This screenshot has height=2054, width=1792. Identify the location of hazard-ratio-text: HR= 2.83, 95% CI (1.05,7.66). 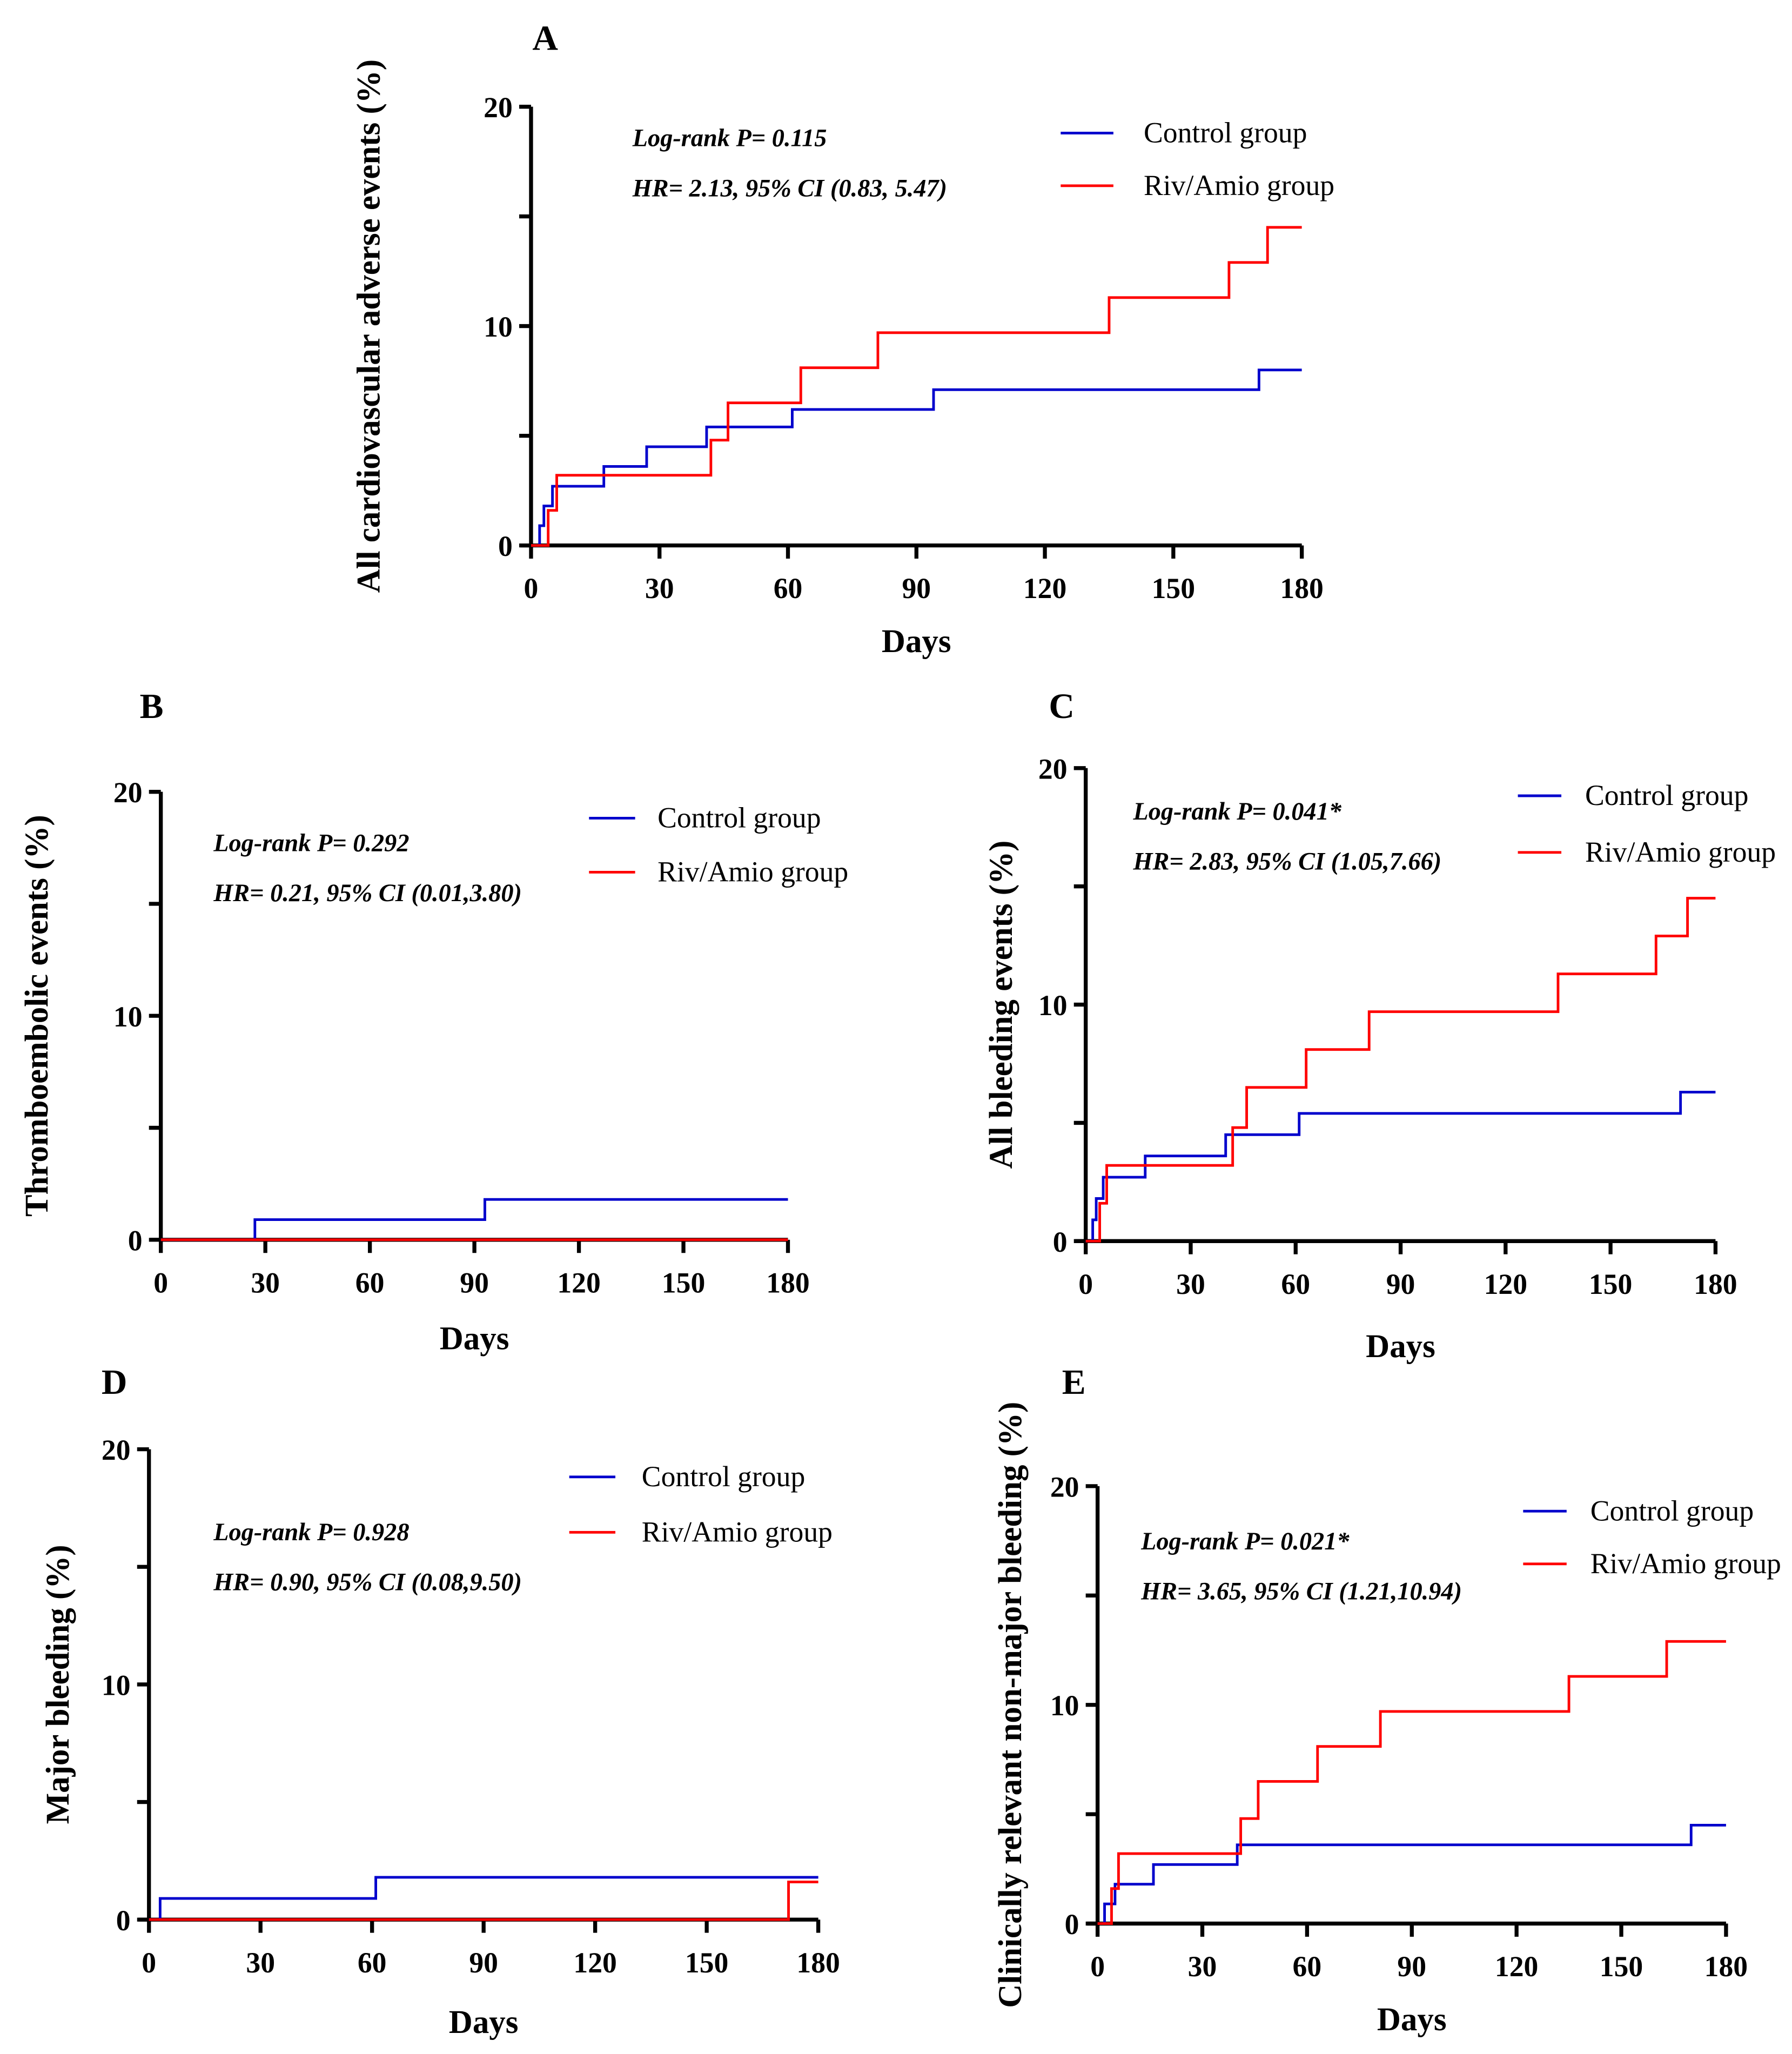
(1286, 862).